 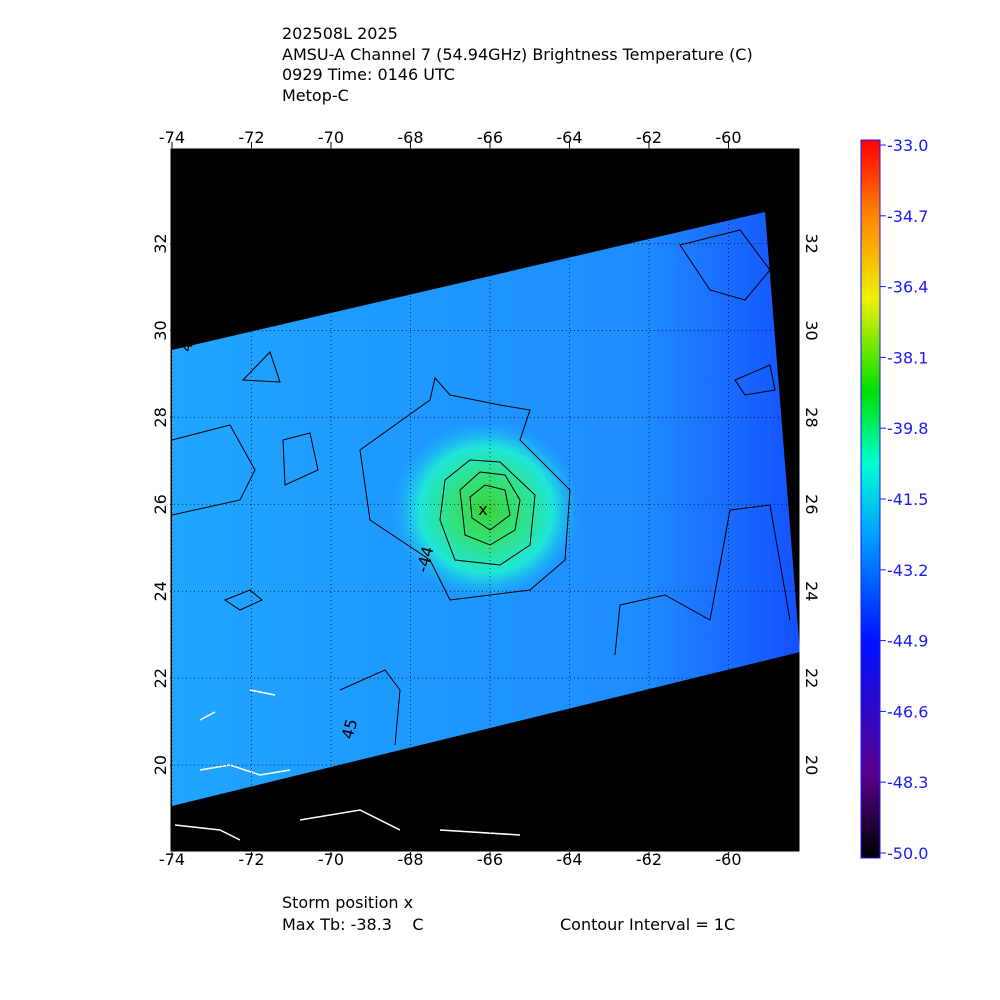 I want to click on colorbar-label: -48.3, so click(x=907, y=782).